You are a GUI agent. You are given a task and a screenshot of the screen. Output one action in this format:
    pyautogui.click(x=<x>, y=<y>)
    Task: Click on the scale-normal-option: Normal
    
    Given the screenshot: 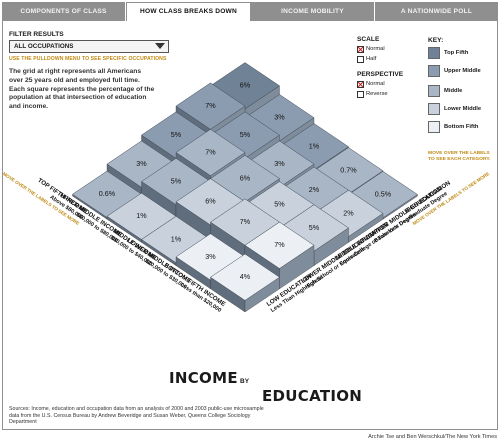 What is the action you would take?
    pyautogui.click(x=371, y=49)
    